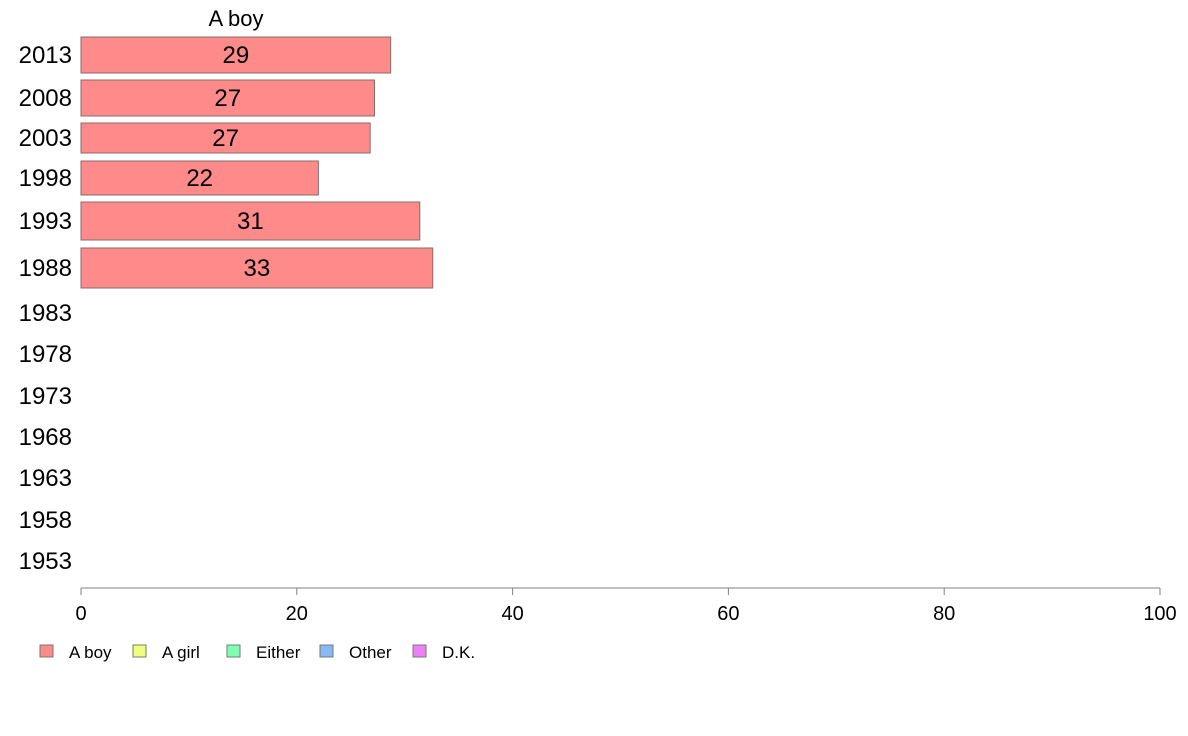 The width and height of the screenshot is (1188, 736). I want to click on legend-label: A girl, so click(181, 652).